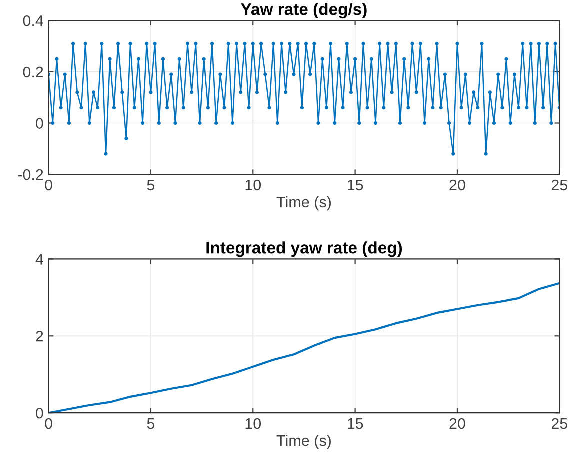 This screenshot has width=574, height=459. Describe the element at coordinates (304, 11) in the screenshot. I see `chart-title: Yaw rate (deg/s)` at that location.